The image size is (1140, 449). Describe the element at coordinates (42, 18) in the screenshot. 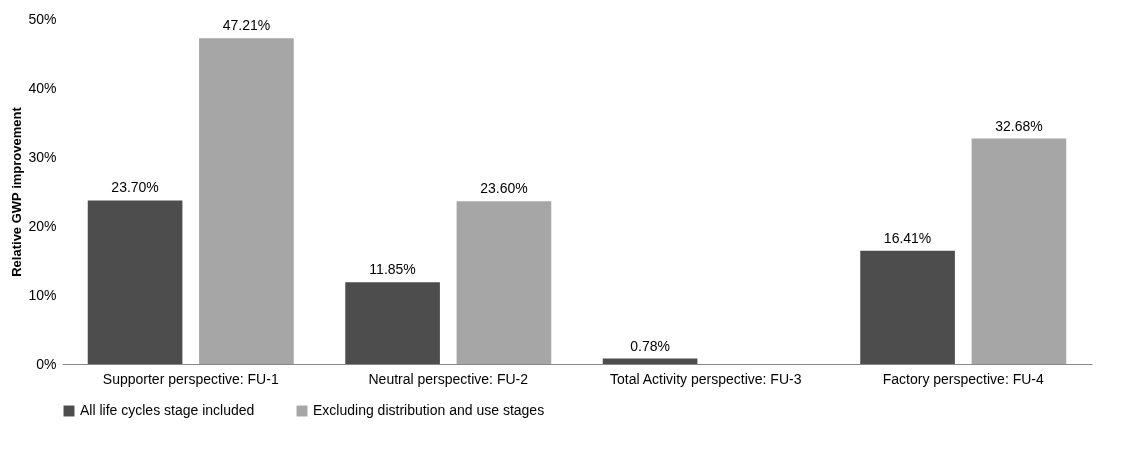

I see `y-tick-label: 50%` at that location.